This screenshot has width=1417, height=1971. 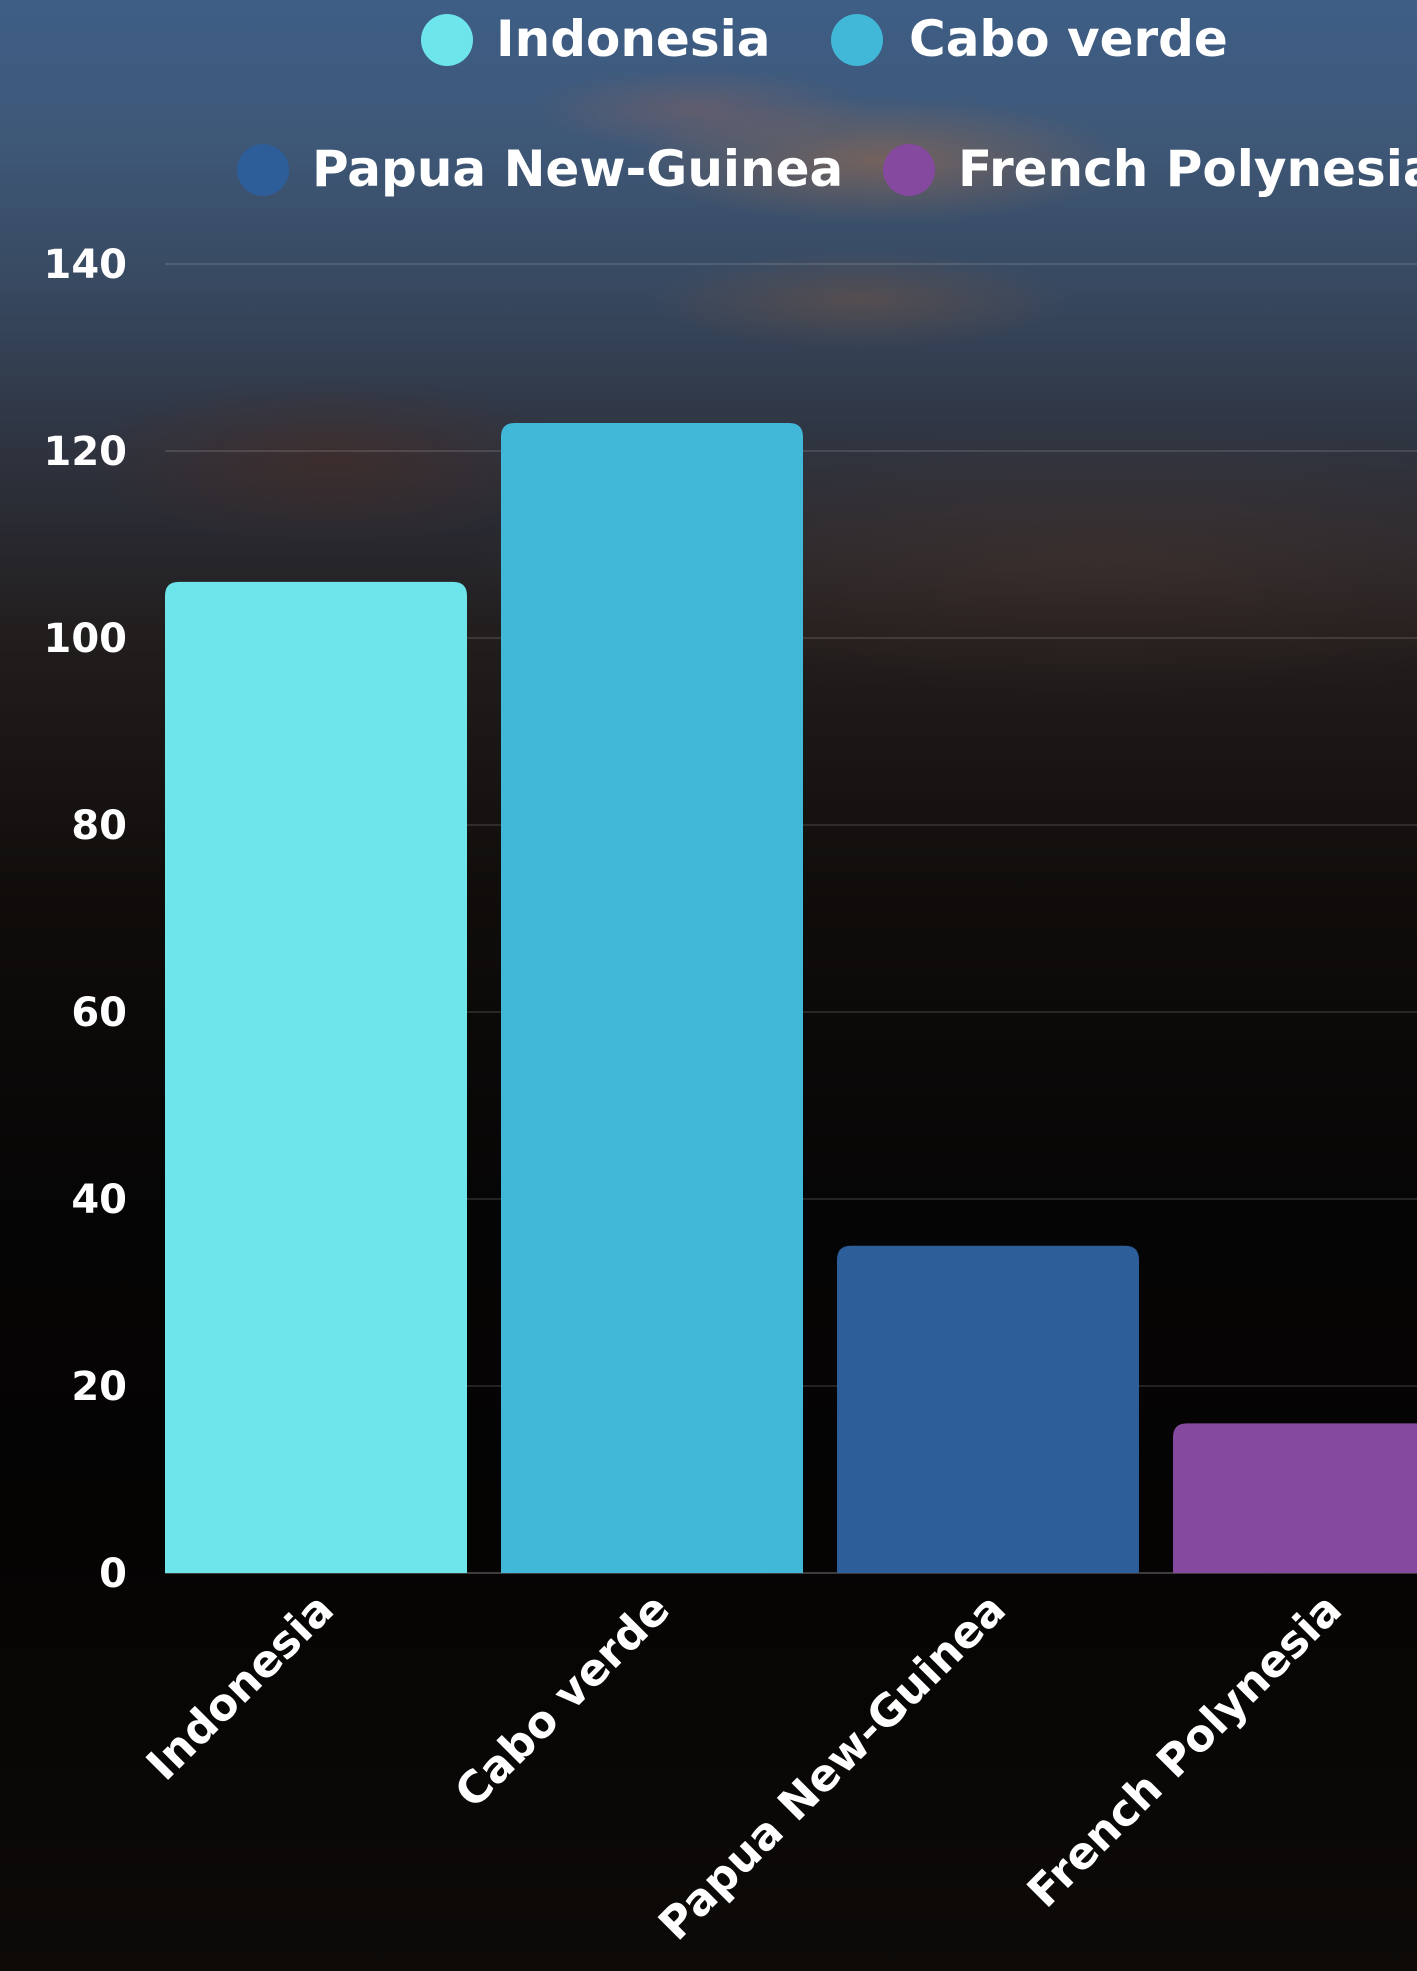 What do you see at coordinates (86, 265) in the screenshot?
I see `y-tick-label: 140` at bounding box center [86, 265].